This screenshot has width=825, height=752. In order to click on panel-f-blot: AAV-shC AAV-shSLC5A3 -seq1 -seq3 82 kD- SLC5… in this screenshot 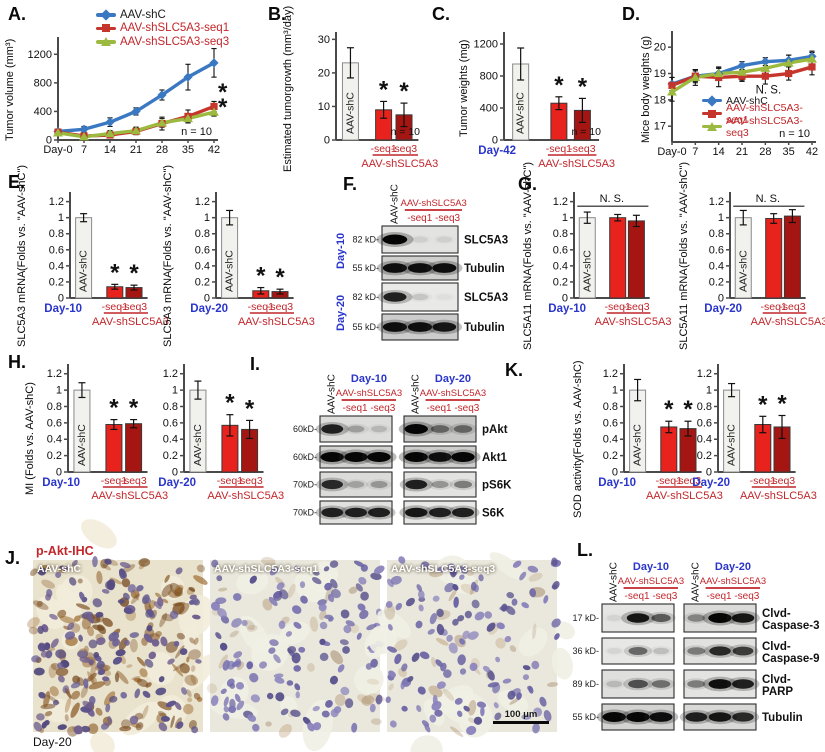, I will do `click(425, 262)`.